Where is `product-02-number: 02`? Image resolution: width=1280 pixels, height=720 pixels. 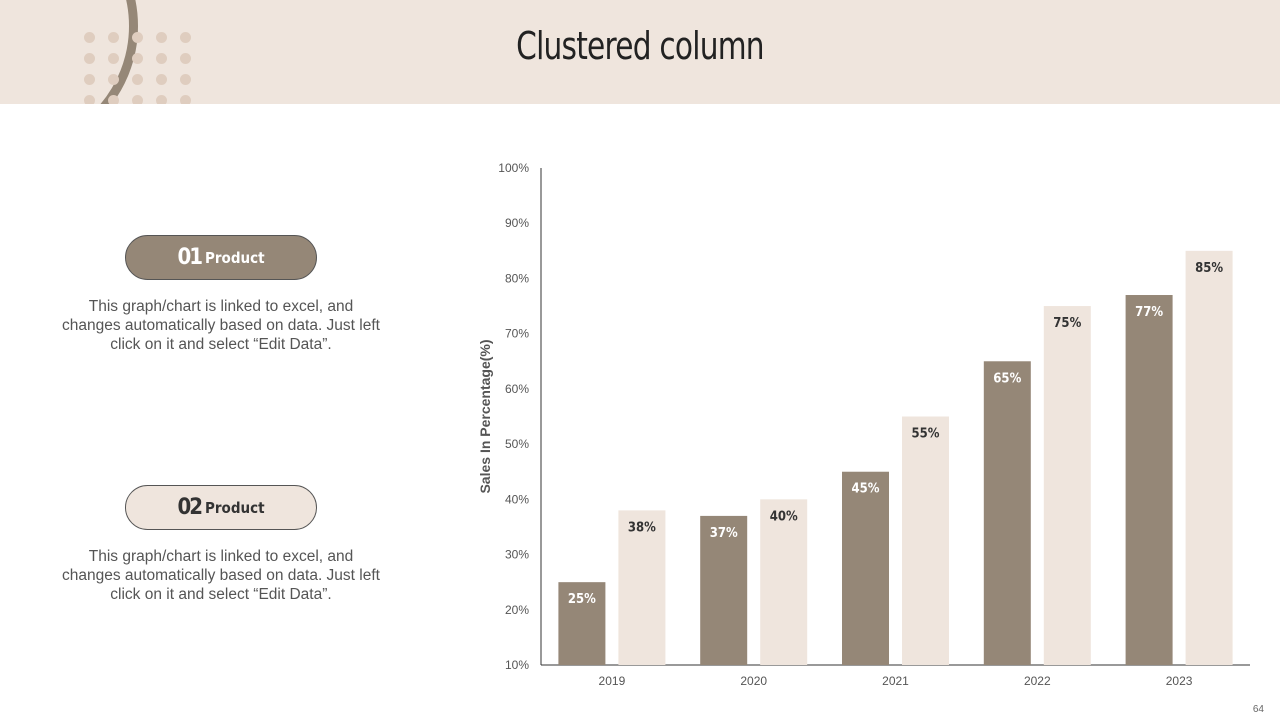
product-02-number: 02 is located at coordinates (190, 507).